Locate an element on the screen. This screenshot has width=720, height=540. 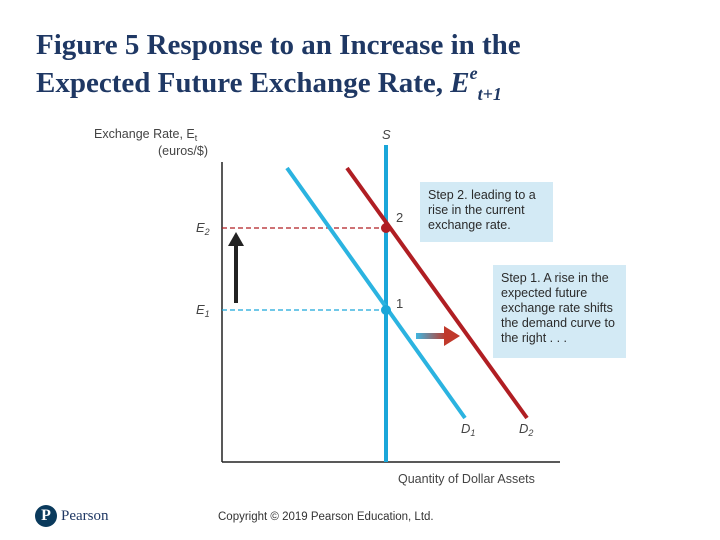
title-subscript: t+1 is located at coordinates (489, 94).